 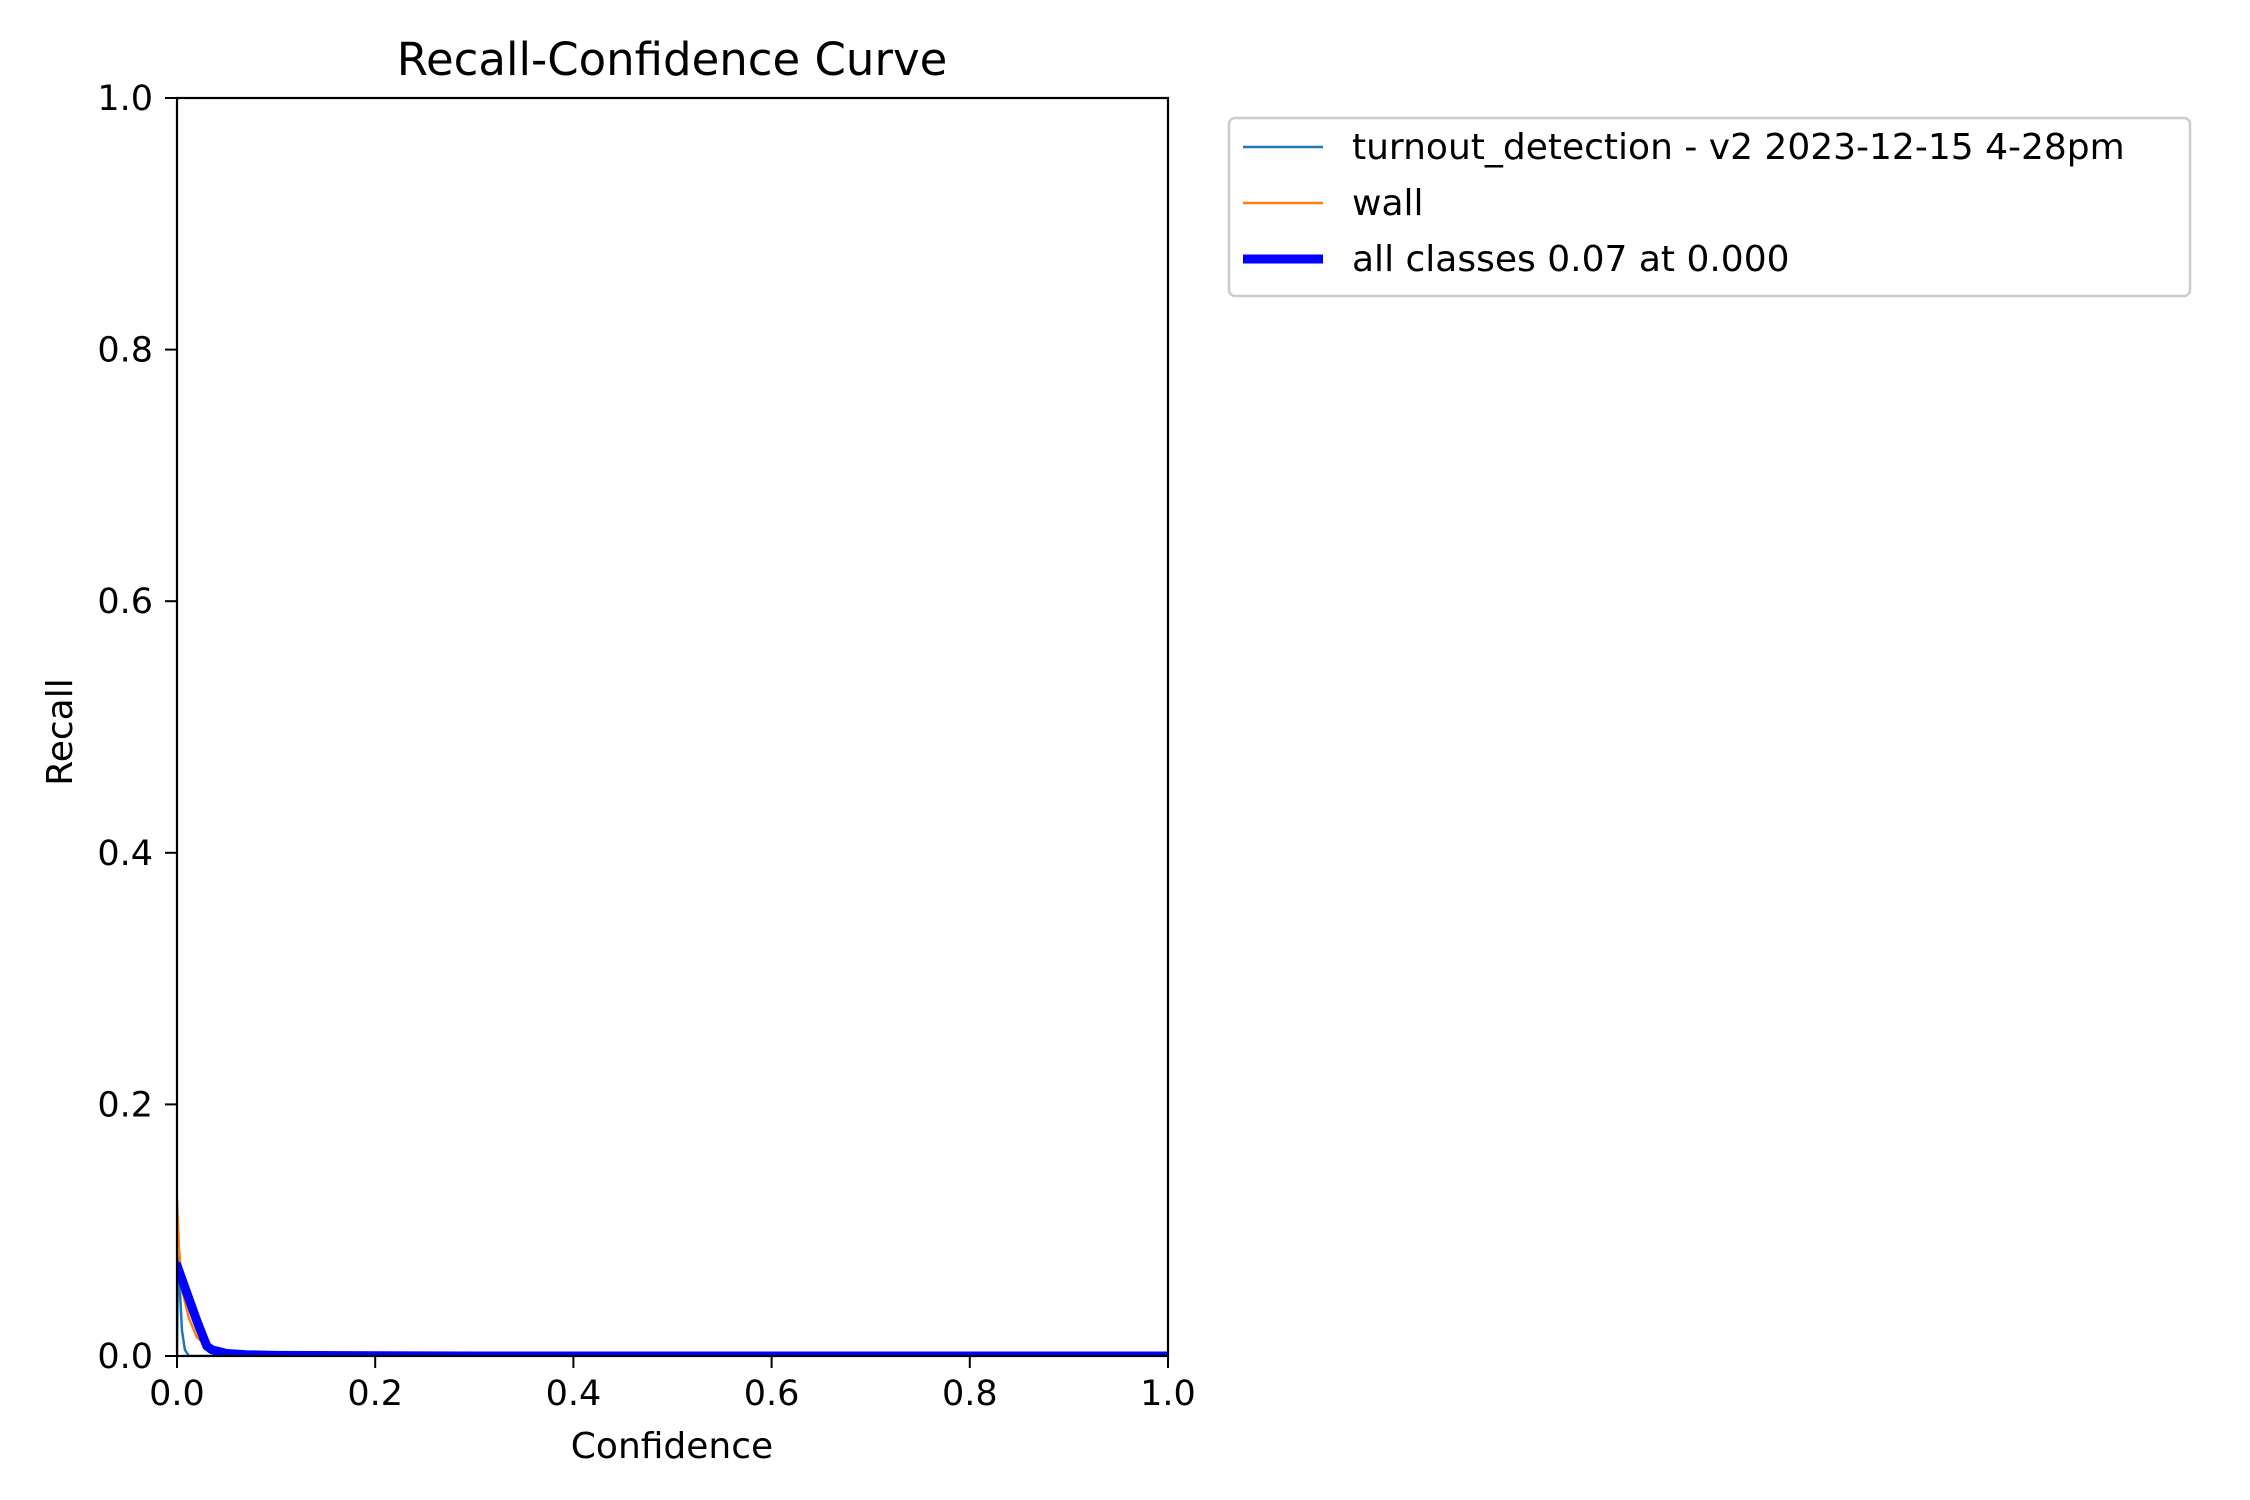 What do you see at coordinates (1738, 147) in the screenshot?
I see `legend-label-turnout-detection: turnout_detection - v2 2023-12-15 4-28pm` at bounding box center [1738, 147].